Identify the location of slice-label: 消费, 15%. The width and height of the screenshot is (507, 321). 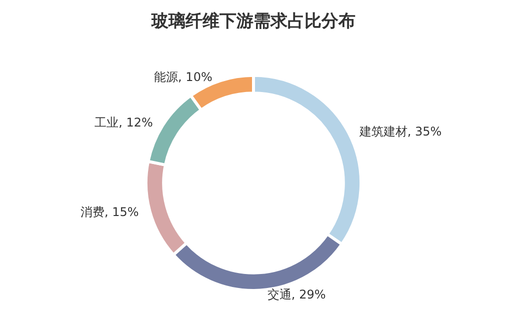
(109, 212).